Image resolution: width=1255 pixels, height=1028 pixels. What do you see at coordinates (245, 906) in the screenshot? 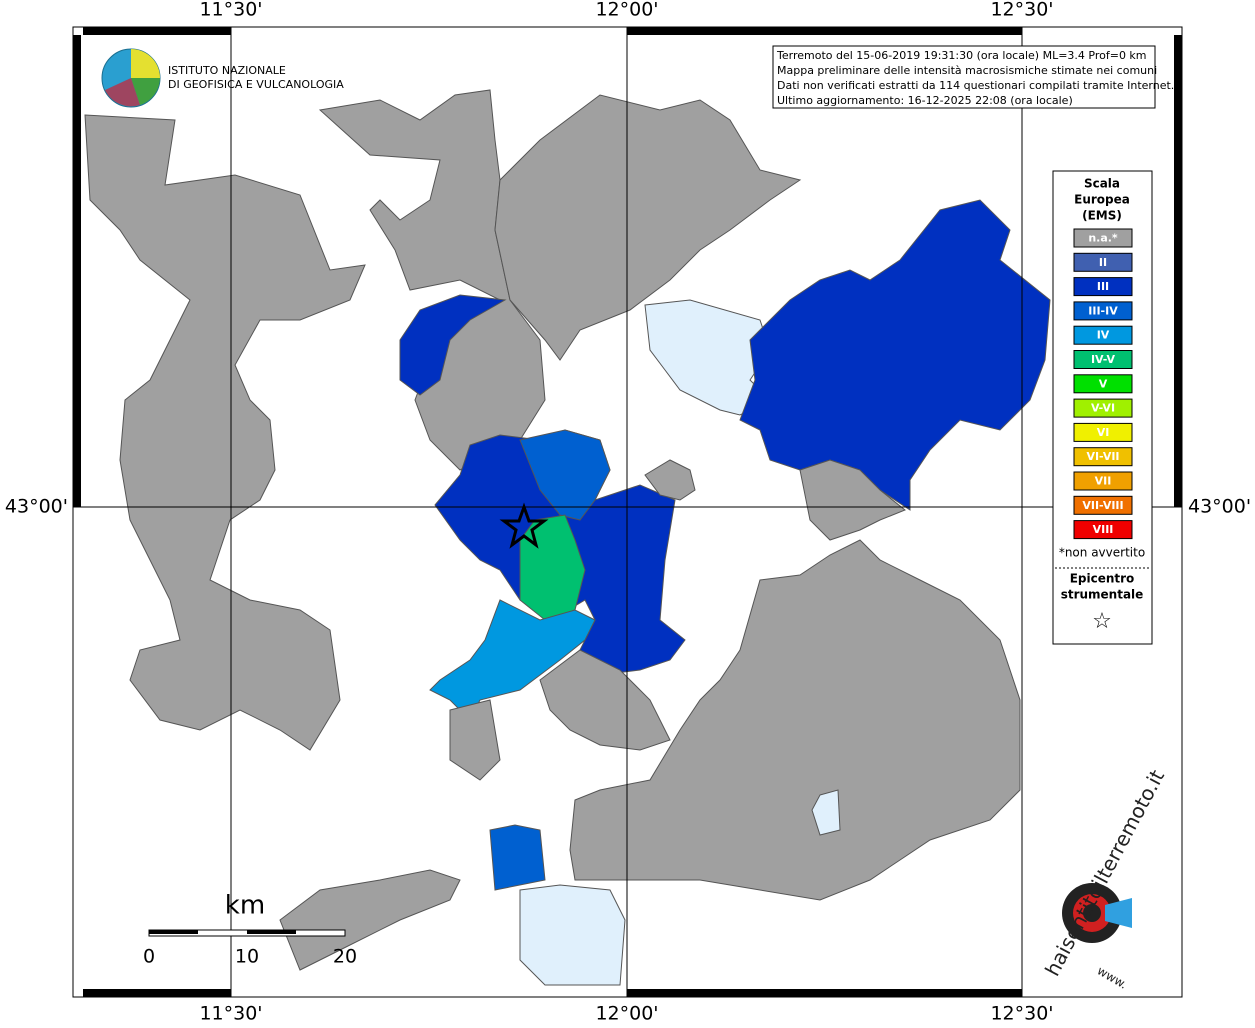
I see `scale-unit: km` at bounding box center [245, 906].